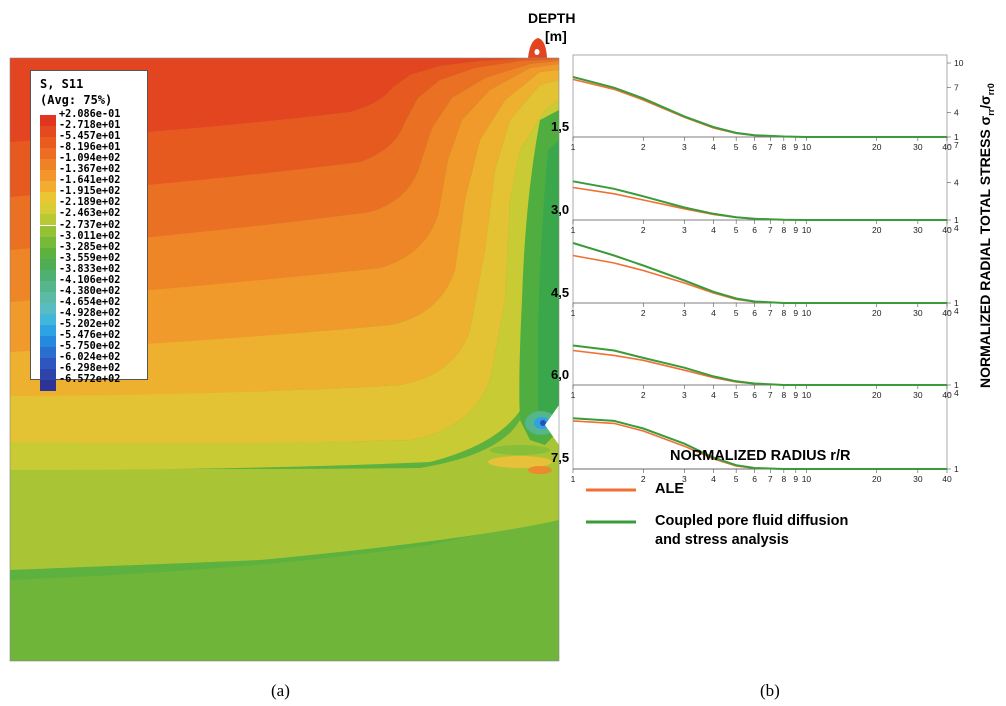  What do you see at coordinates (90, 114) in the screenshot?
I see `legend-value: +2.086e-01` at bounding box center [90, 114].